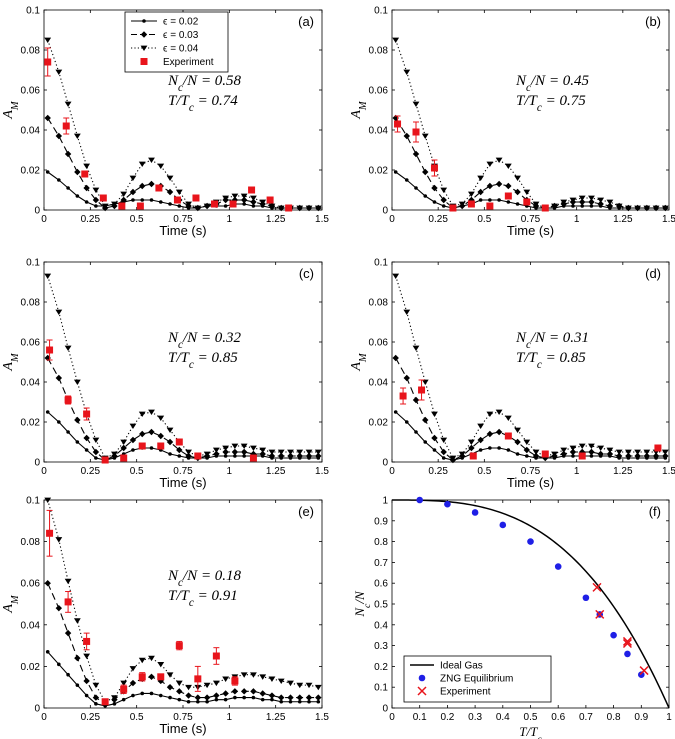 Image resolution: width=675 pixels, height=739 pixels. Describe the element at coordinates (577, 471) in the screenshot. I see `x-tick-label: 1` at that location.